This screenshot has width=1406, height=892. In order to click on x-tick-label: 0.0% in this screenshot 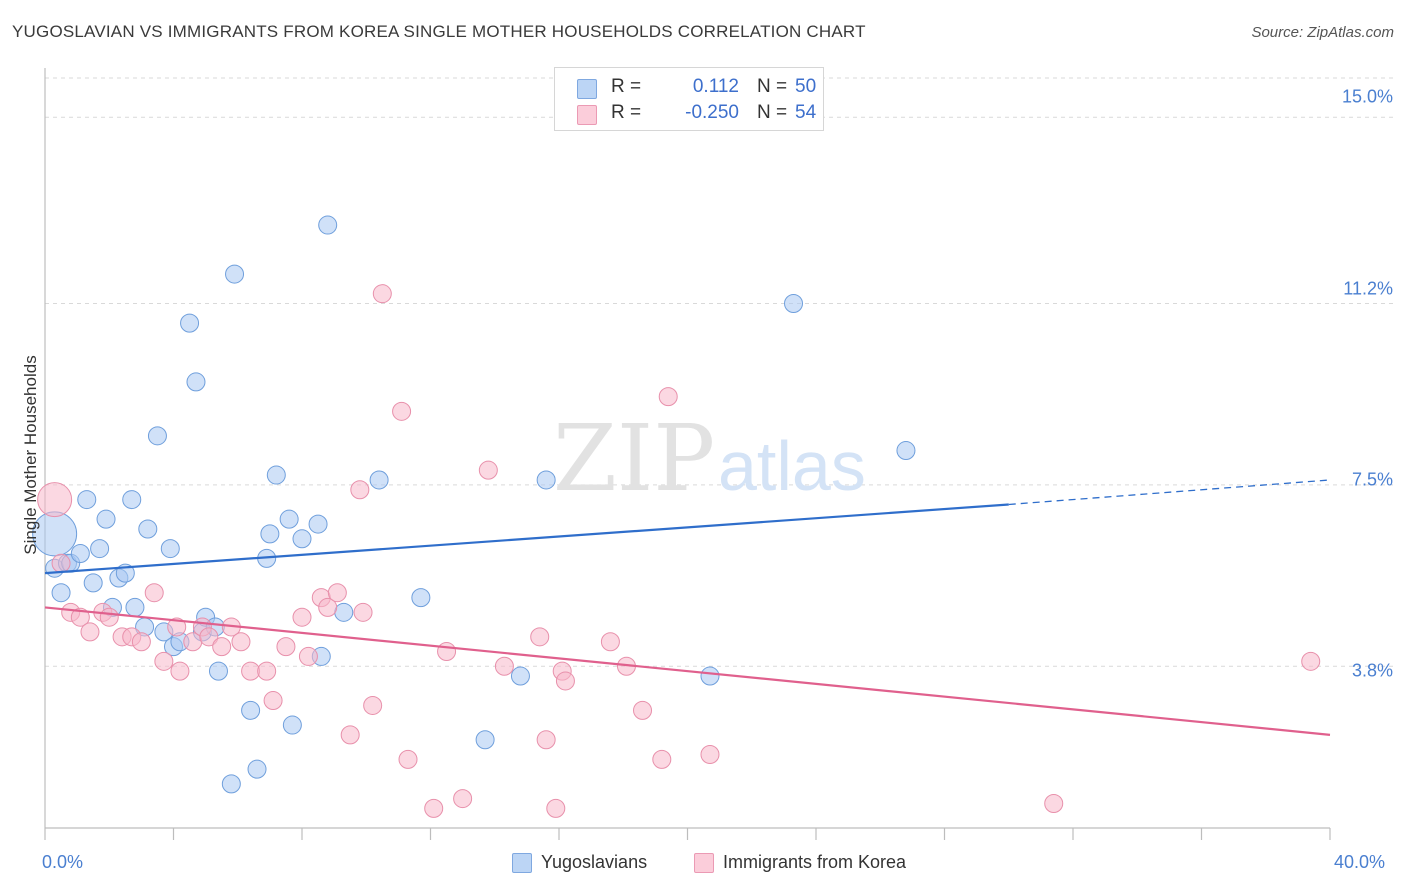, I will do `click(63, 862)`.